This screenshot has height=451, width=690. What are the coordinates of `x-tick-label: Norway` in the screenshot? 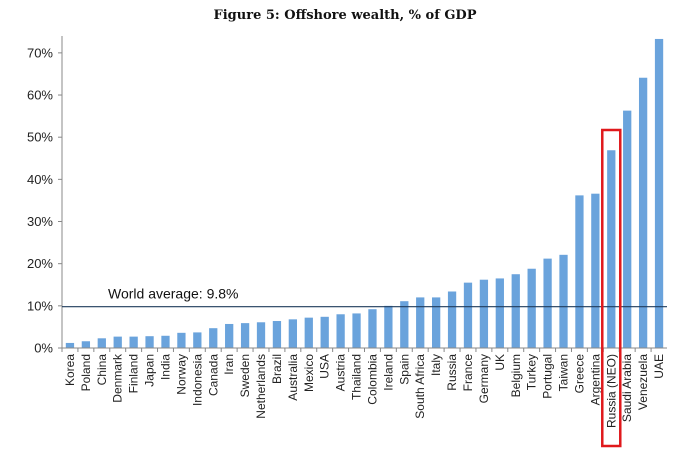 It's located at (181, 374).